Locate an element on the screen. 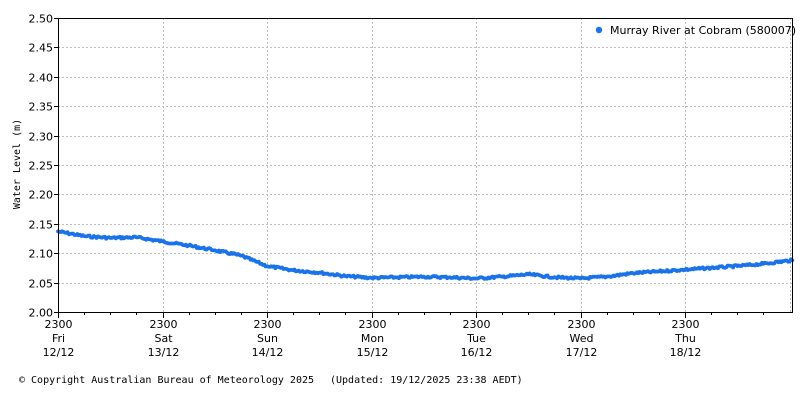 The image size is (800, 400). x-tick-day-label: Sun is located at coordinates (267, 338).